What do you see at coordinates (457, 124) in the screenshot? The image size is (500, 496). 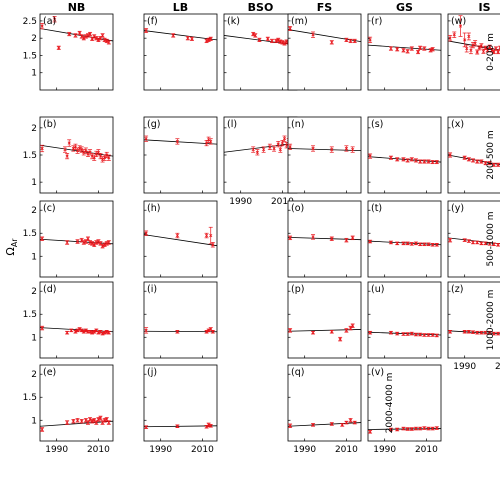 I see `panel-label: (x)` at bounding box center [457, 124].